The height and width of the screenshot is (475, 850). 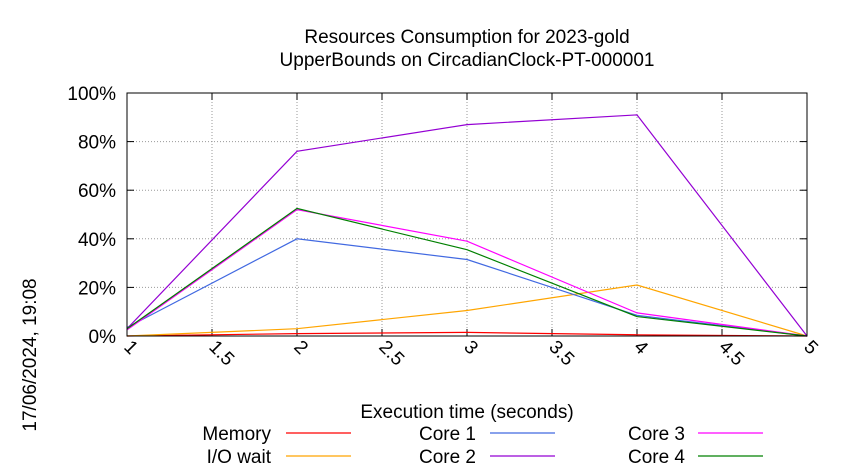 I want to click on legend-label-core-4: Core 4, so click(x=656, y=457).